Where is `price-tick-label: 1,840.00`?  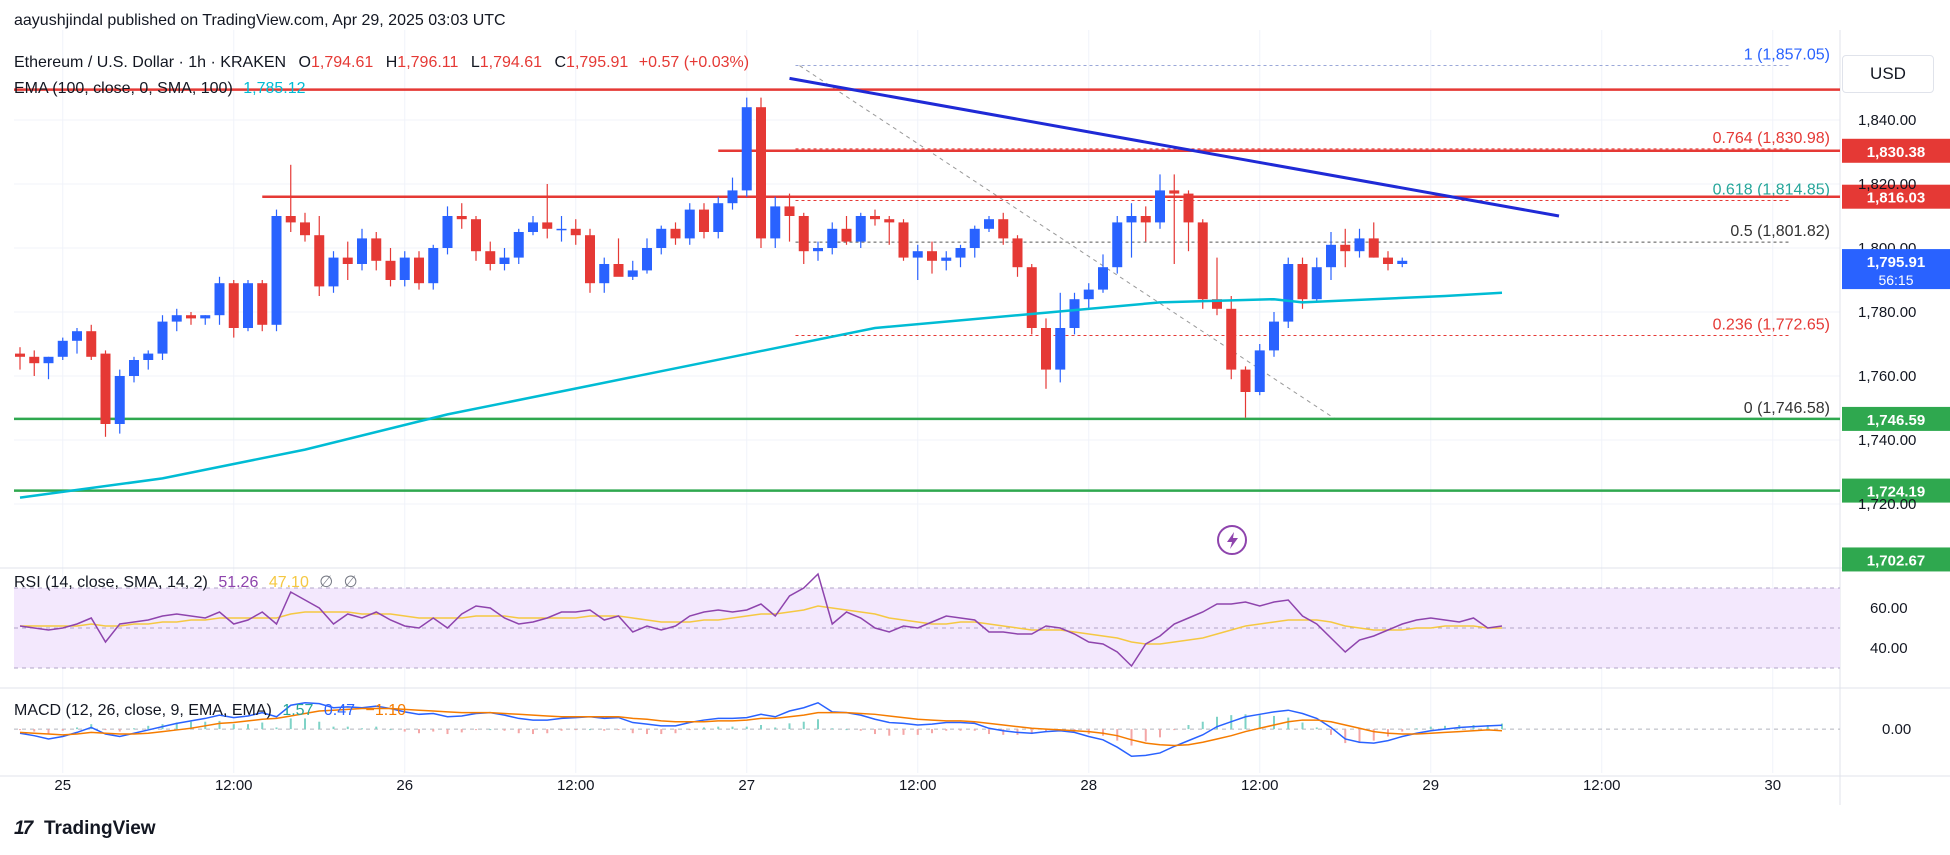 price-tick-label: 1,840.00 is located at coordinates (1887, 120).